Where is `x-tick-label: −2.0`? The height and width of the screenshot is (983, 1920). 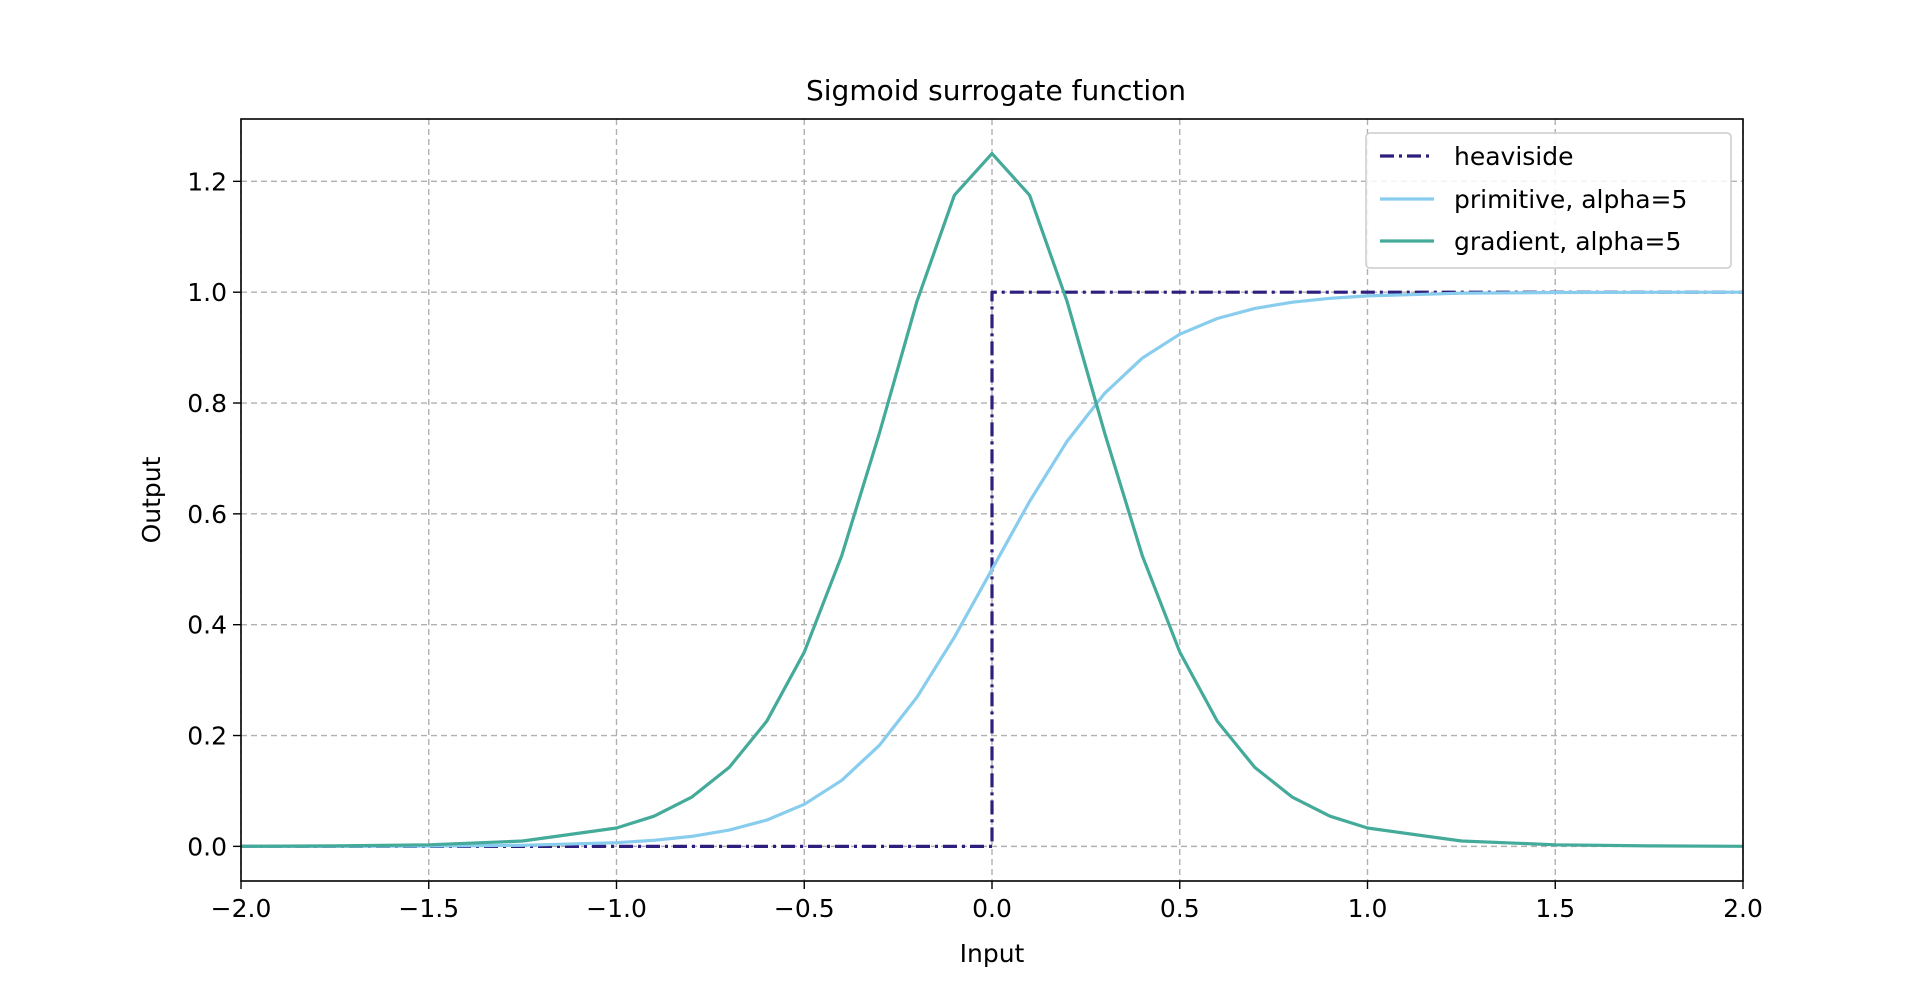 x-tick-label: −2.0 is located at coordinates (241, 908).